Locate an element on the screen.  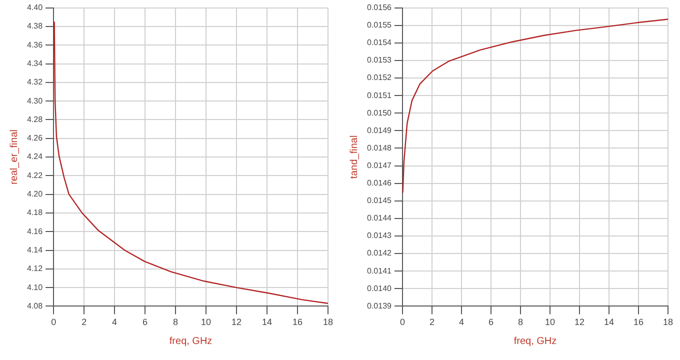
y-tick-label: 0.0149 is located at coordinates (379, 130).